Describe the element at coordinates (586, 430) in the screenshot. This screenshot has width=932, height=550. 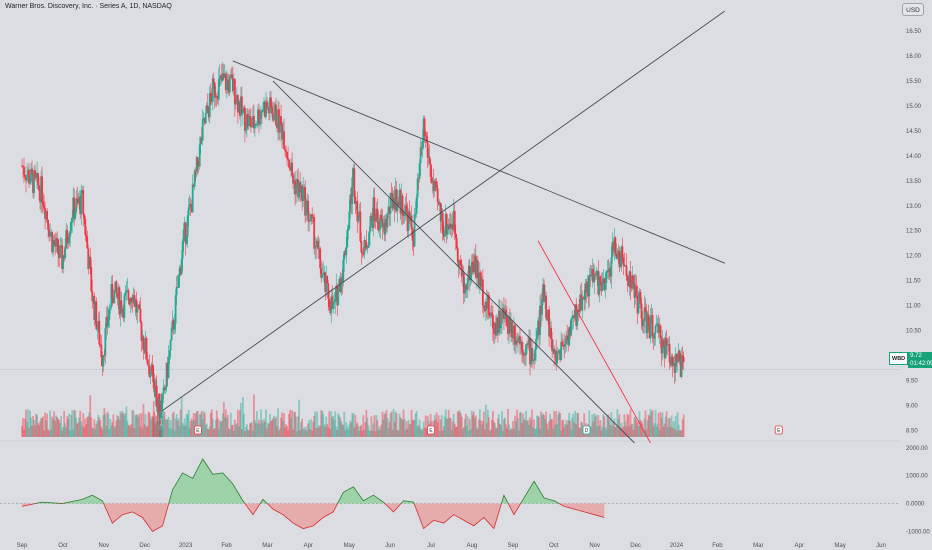
I see `event-marker-dividend` at that location.